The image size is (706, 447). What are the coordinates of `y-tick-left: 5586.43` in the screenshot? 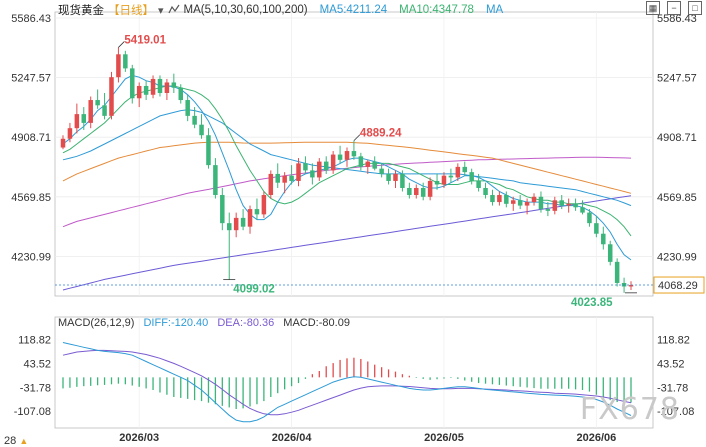 It's located at (31, 19).